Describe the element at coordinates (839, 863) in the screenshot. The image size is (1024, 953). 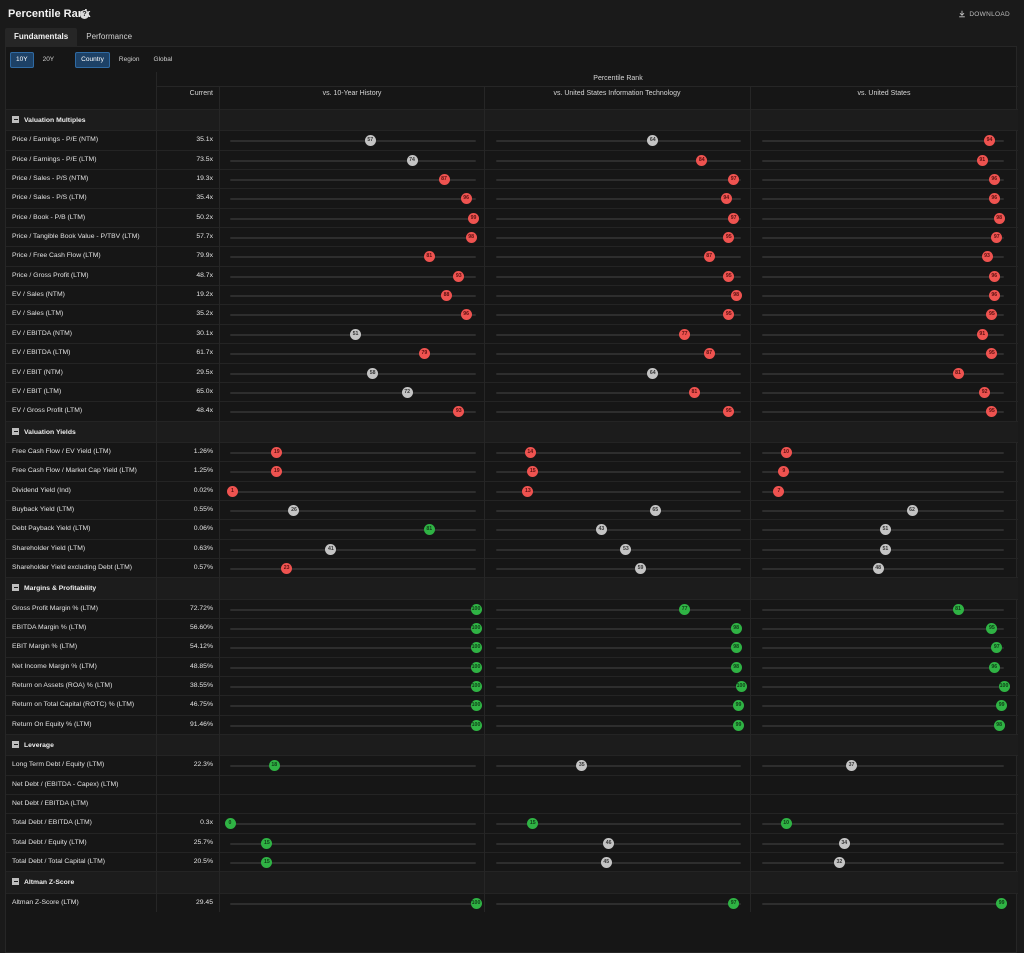
I see `percentile-marker: 32` at that location.